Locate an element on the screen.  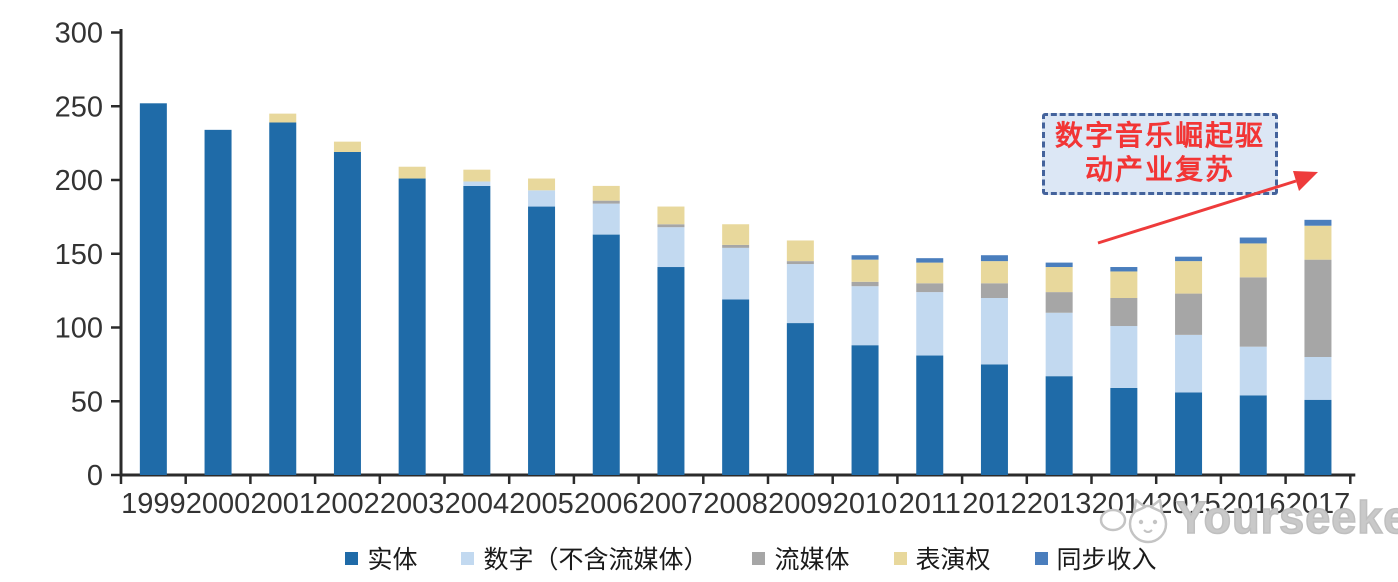
svg-text: 2004 is located at coordinates (477, 504).